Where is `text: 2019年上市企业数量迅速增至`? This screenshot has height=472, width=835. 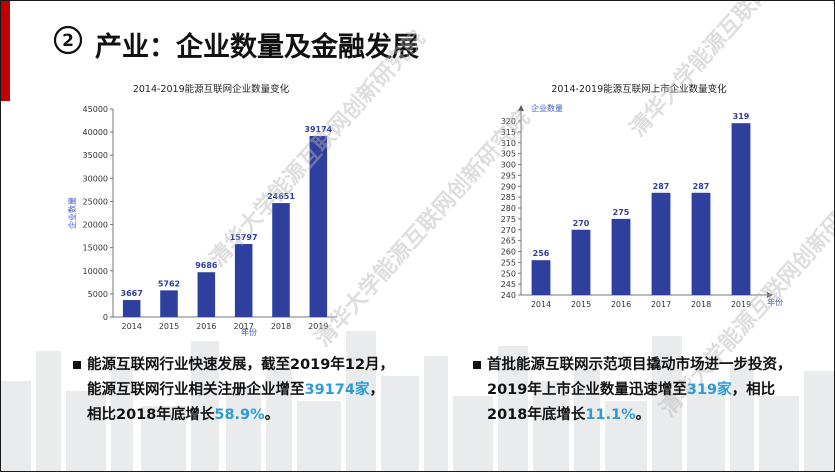
text: 2019年上市企业数量迅速增至 is located at coordinates (587, 390).